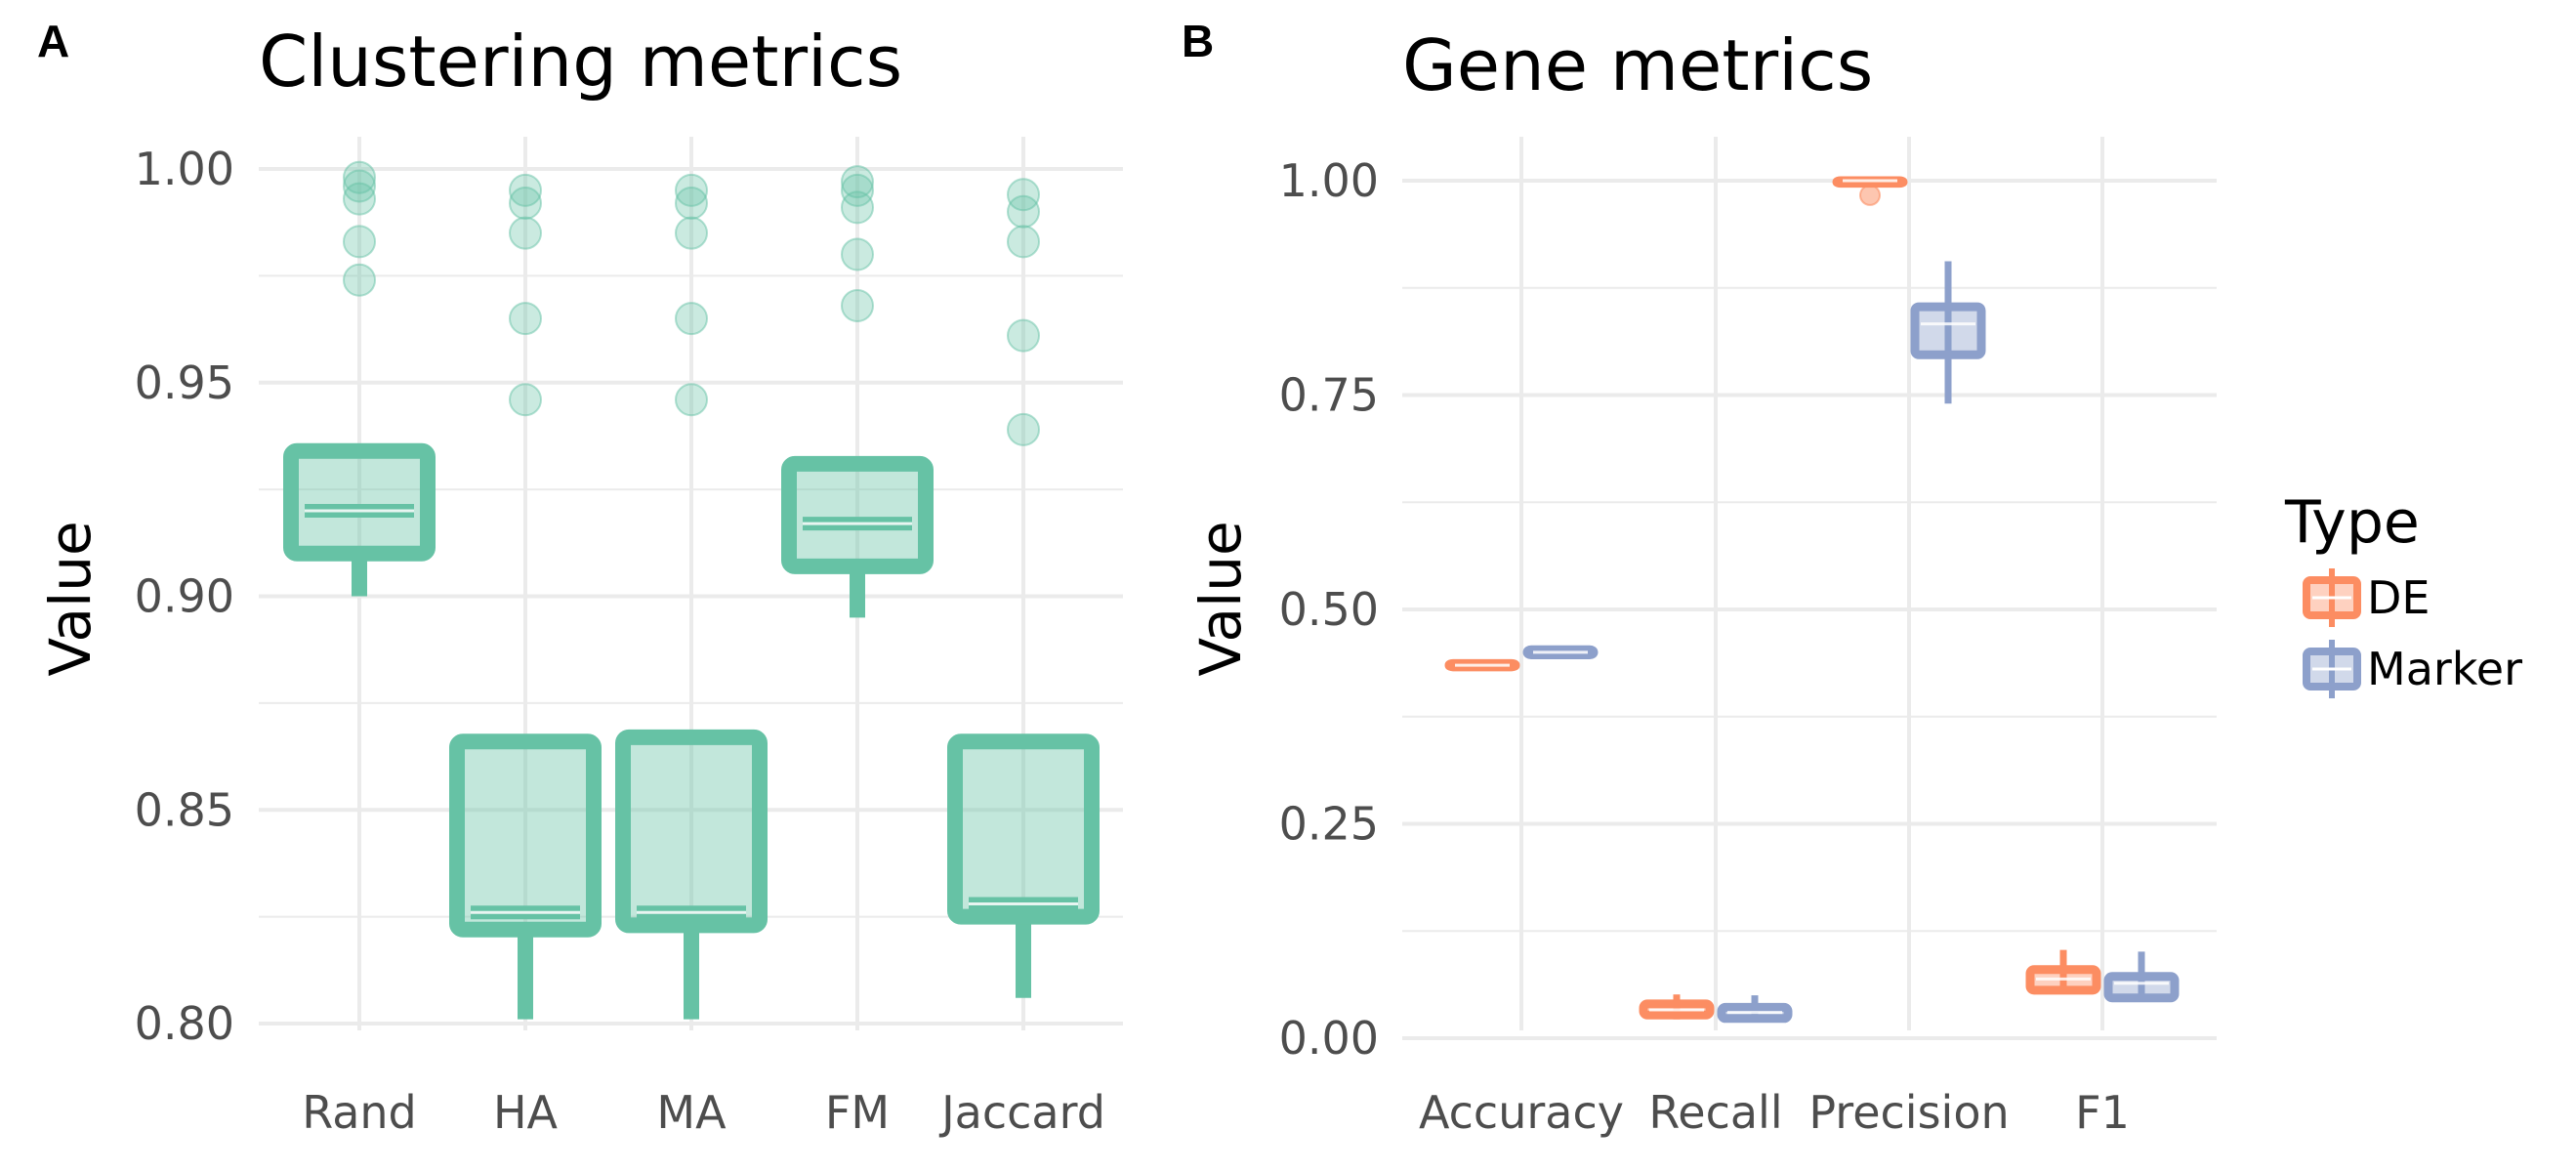 Image resolution: width=2576 pixels, height=1172 pixels. I want to click on y-tick-label: 0.50, so click(1329, 609).